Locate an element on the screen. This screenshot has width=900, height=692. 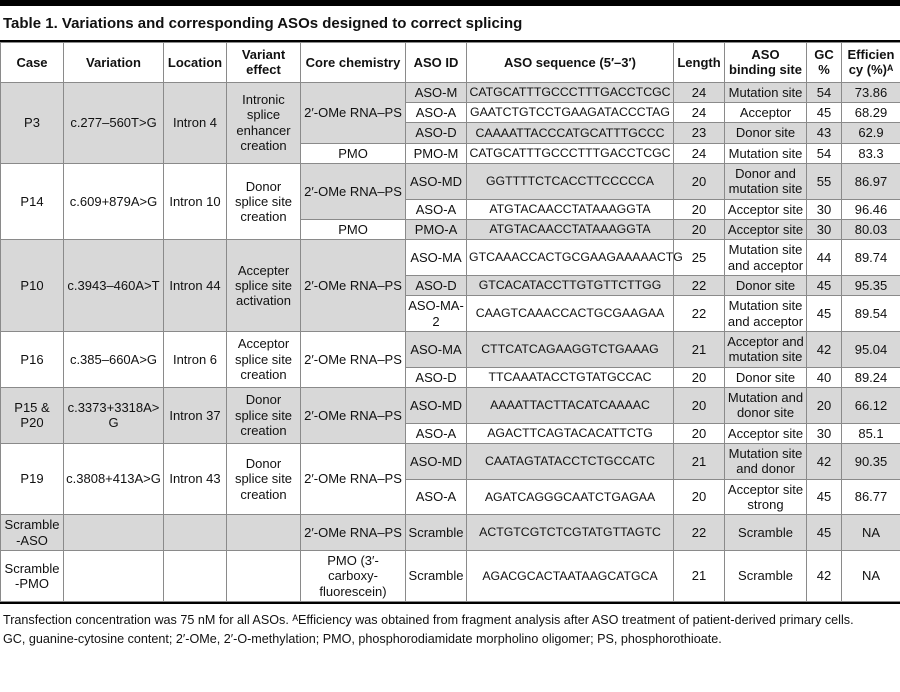
efficiency-cell: 89.74 is located at coordinates (870, 257).